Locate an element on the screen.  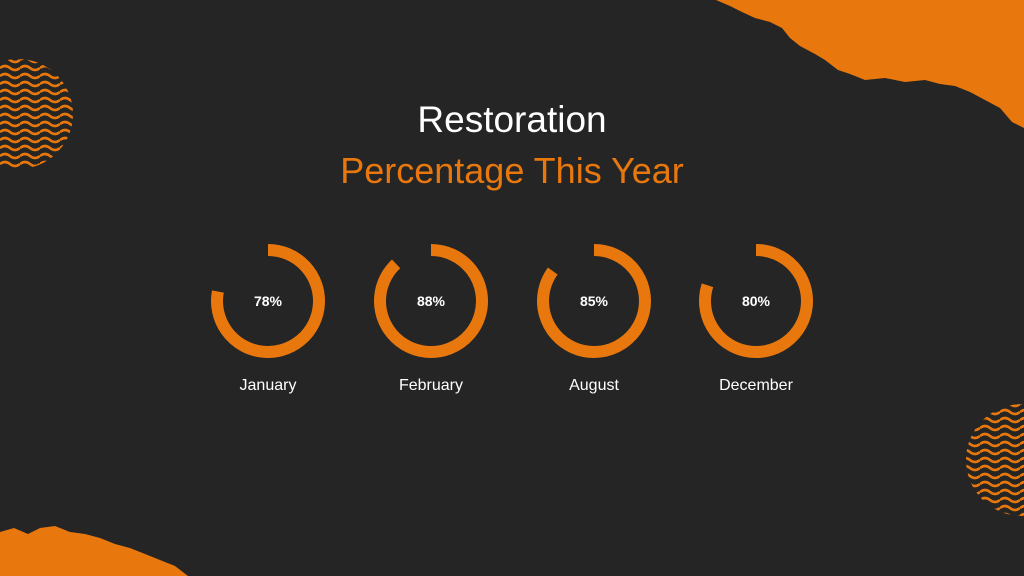
donut-value-label: 80% is located at coordinates (756, 301).